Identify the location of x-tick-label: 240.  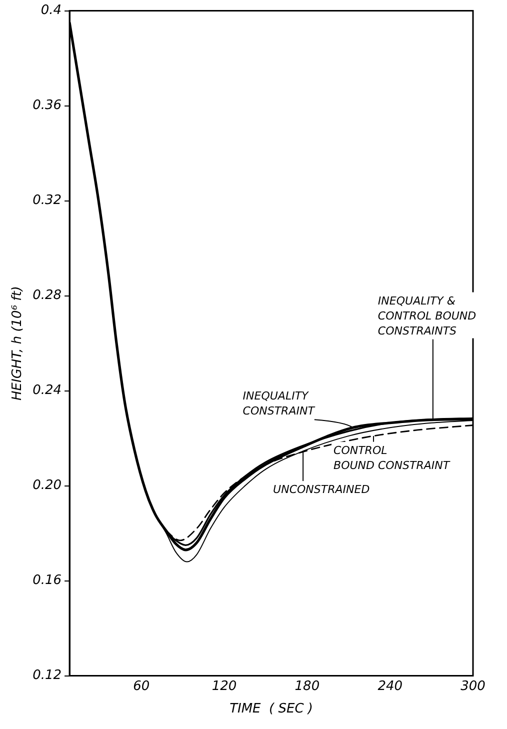
(390, 686).